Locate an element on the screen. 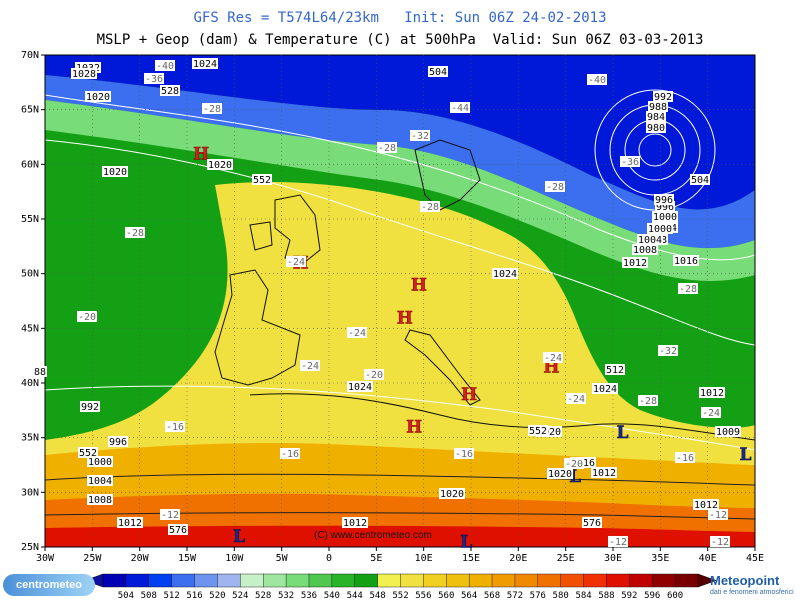  lon-tick-label: 15E is located at coordinates (471, 558).